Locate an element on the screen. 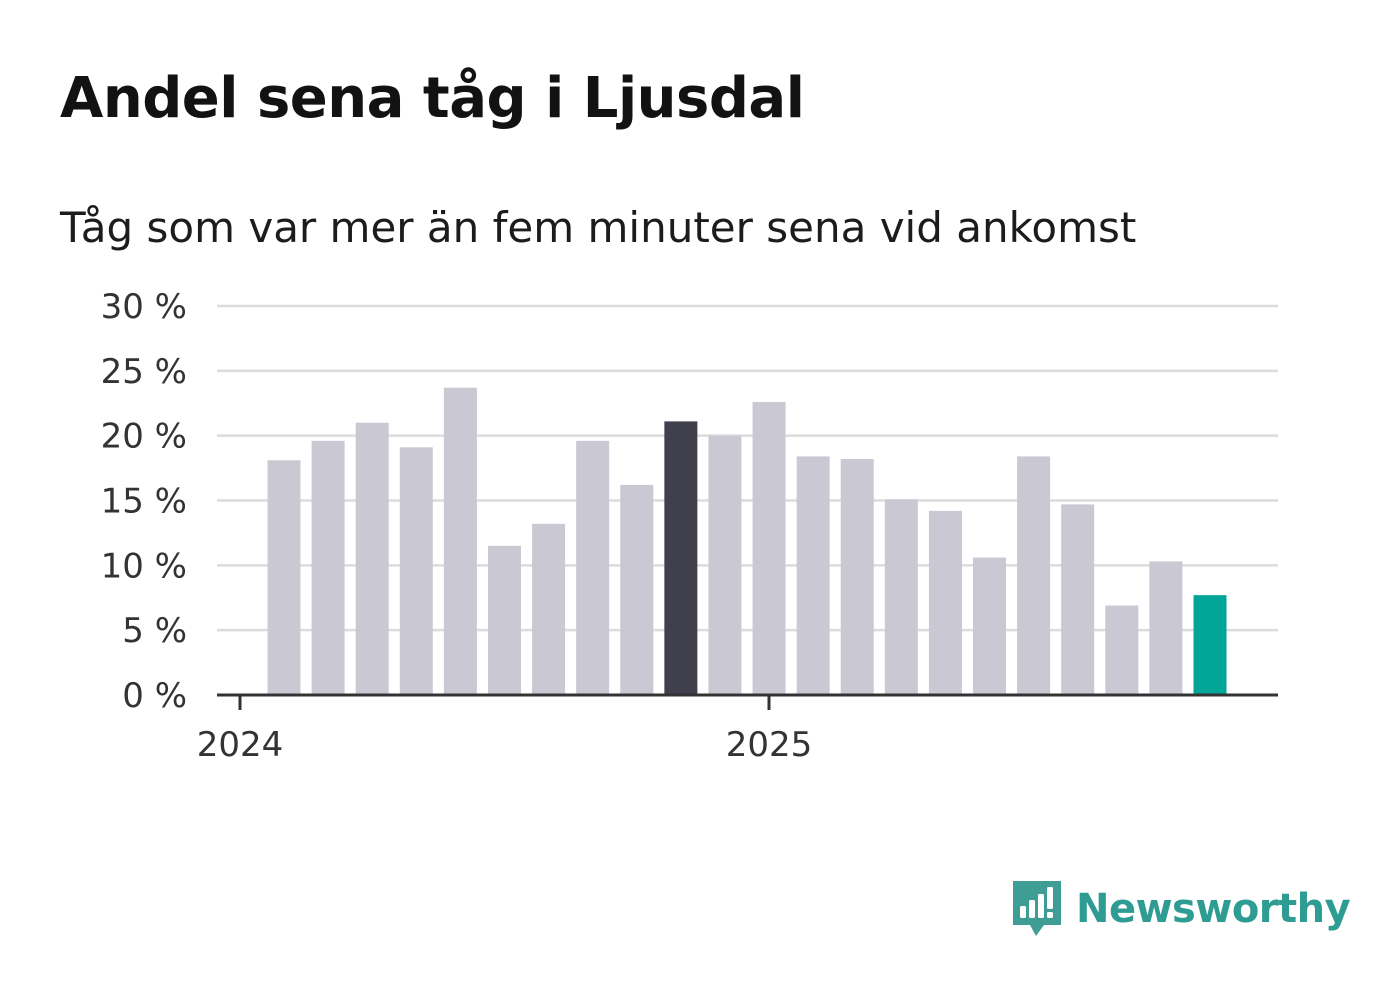 The image size is (1382, 999). y-tick-label: 0 % is located at coordinates (154, 696).